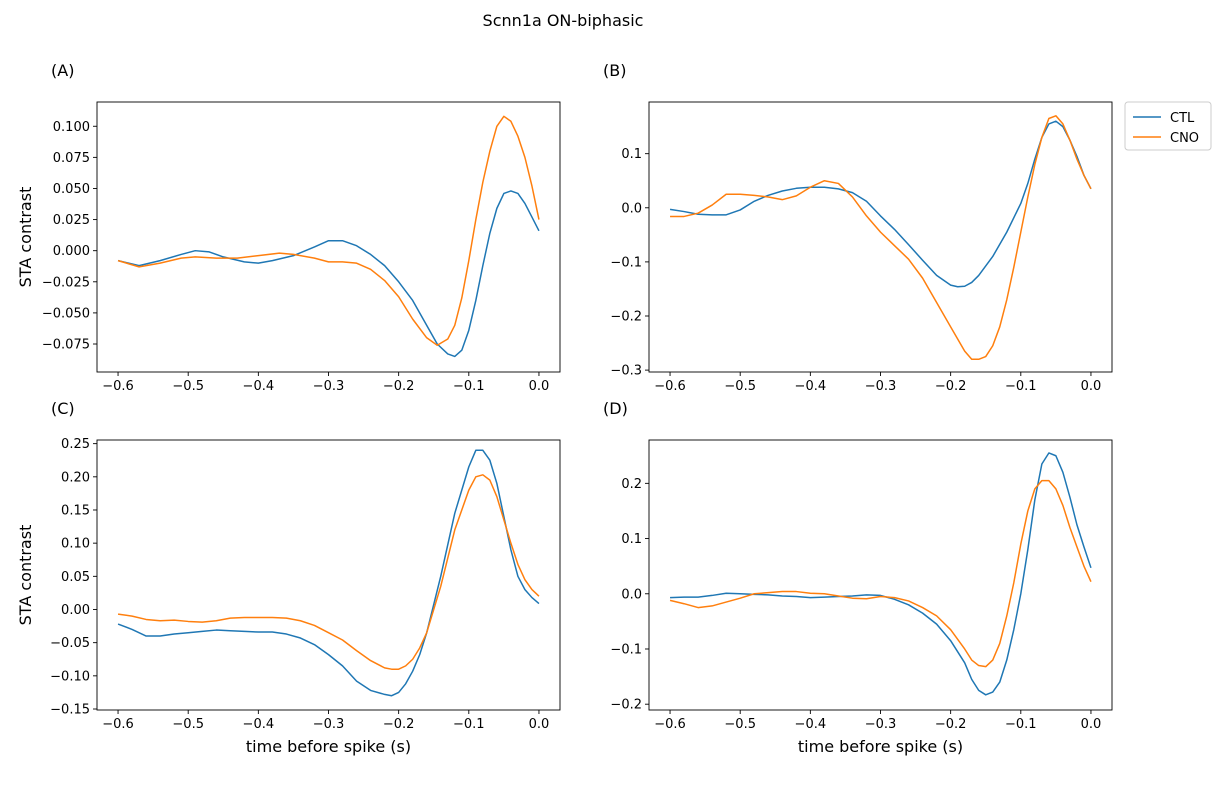  I want to click on y-tick-label-b-2: −0.1, so click(626, 262).